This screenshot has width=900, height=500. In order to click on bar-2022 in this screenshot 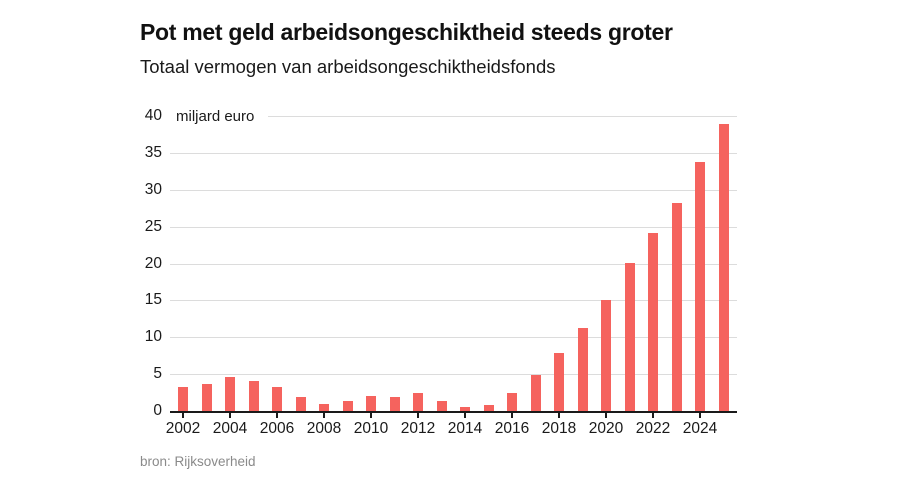, I will do `click(653, 322)`.